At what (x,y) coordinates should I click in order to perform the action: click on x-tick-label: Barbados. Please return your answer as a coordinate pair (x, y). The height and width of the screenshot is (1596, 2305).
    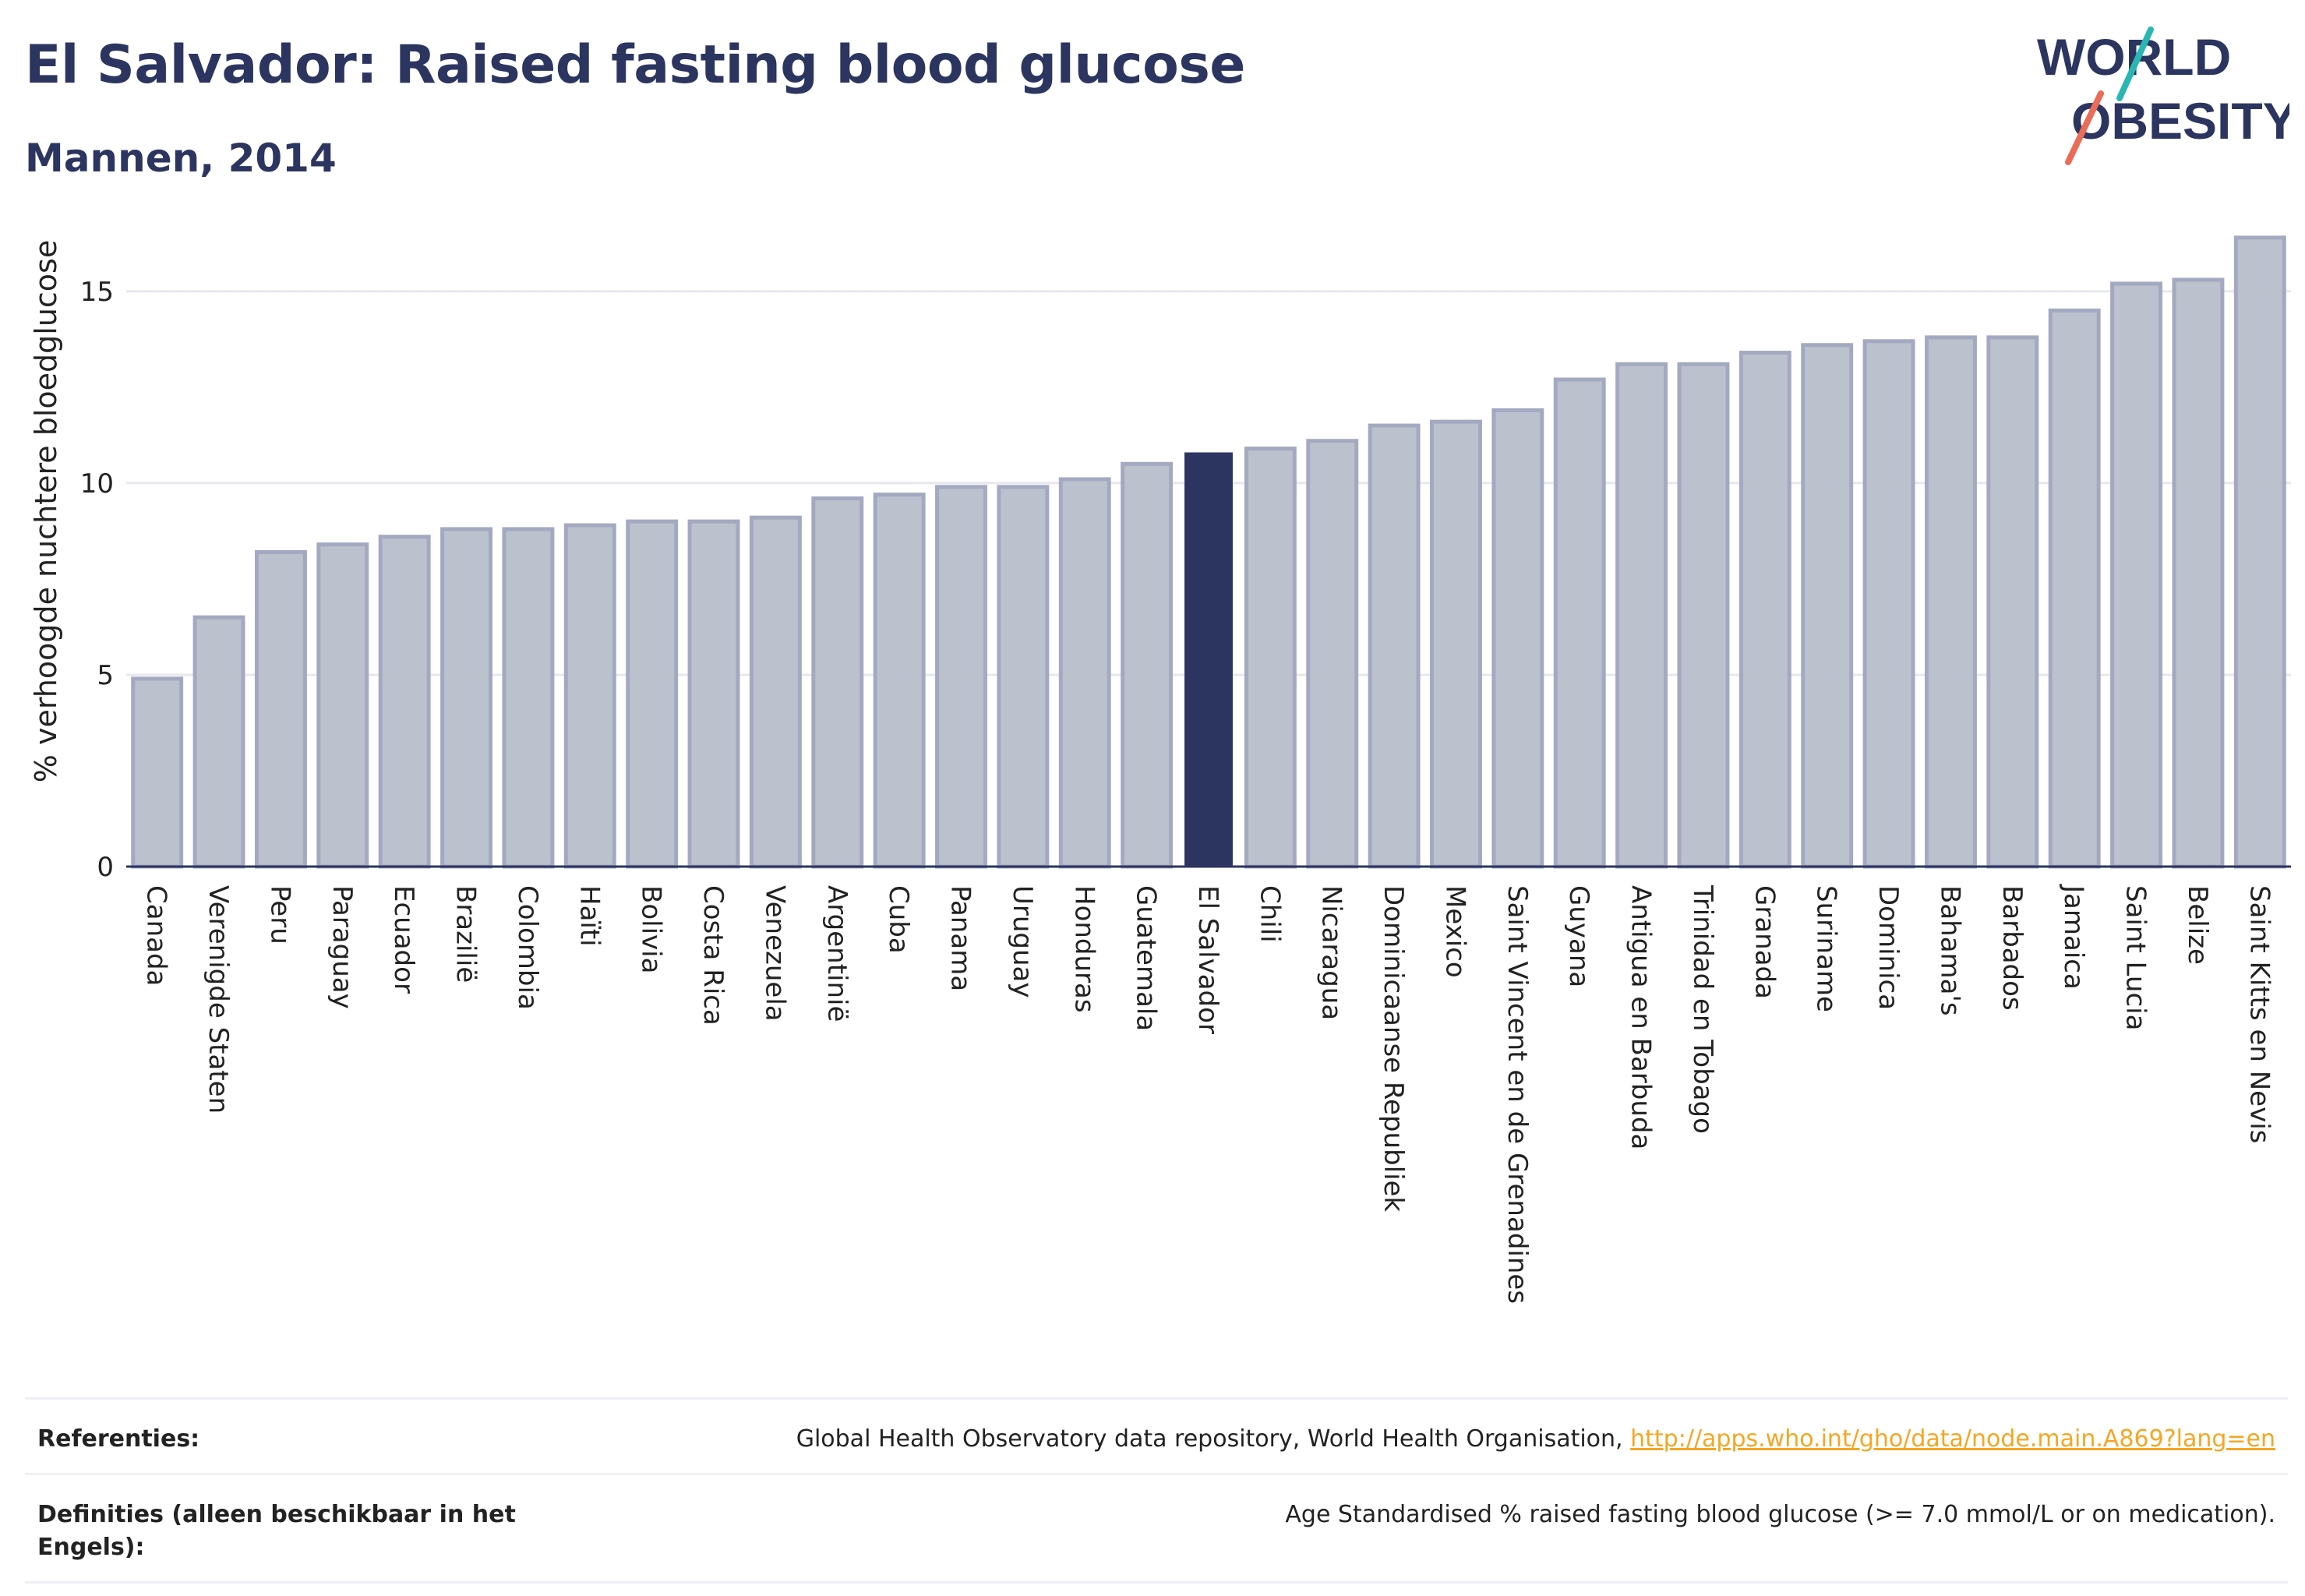
    Looking at the image, I should click on (2012, 948).